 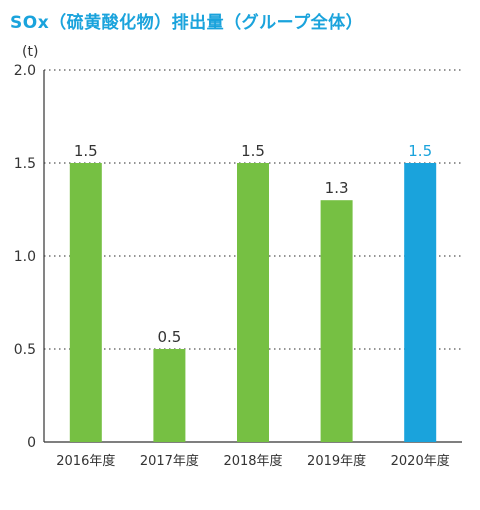 I want to click on x-tick-label: 2016年度, so click(x=85, y=461).